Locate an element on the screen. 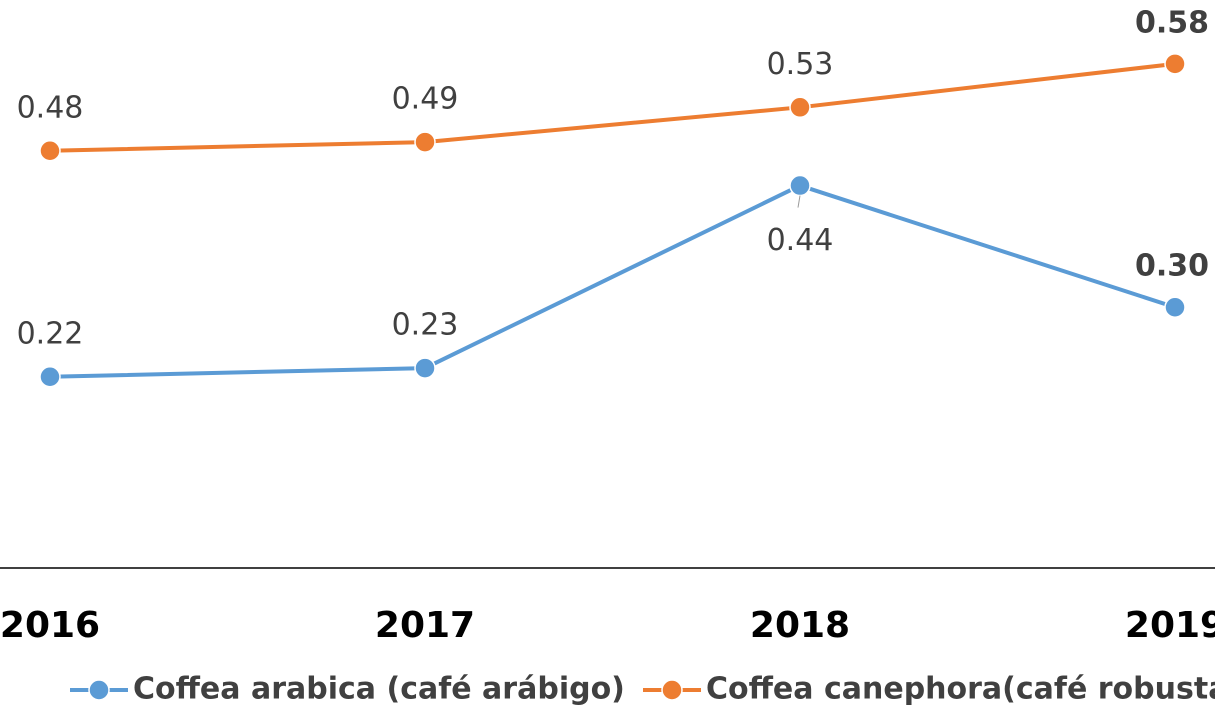  legend-label: Coffea canephora(café robusta) is located at coordinates (960, 689).